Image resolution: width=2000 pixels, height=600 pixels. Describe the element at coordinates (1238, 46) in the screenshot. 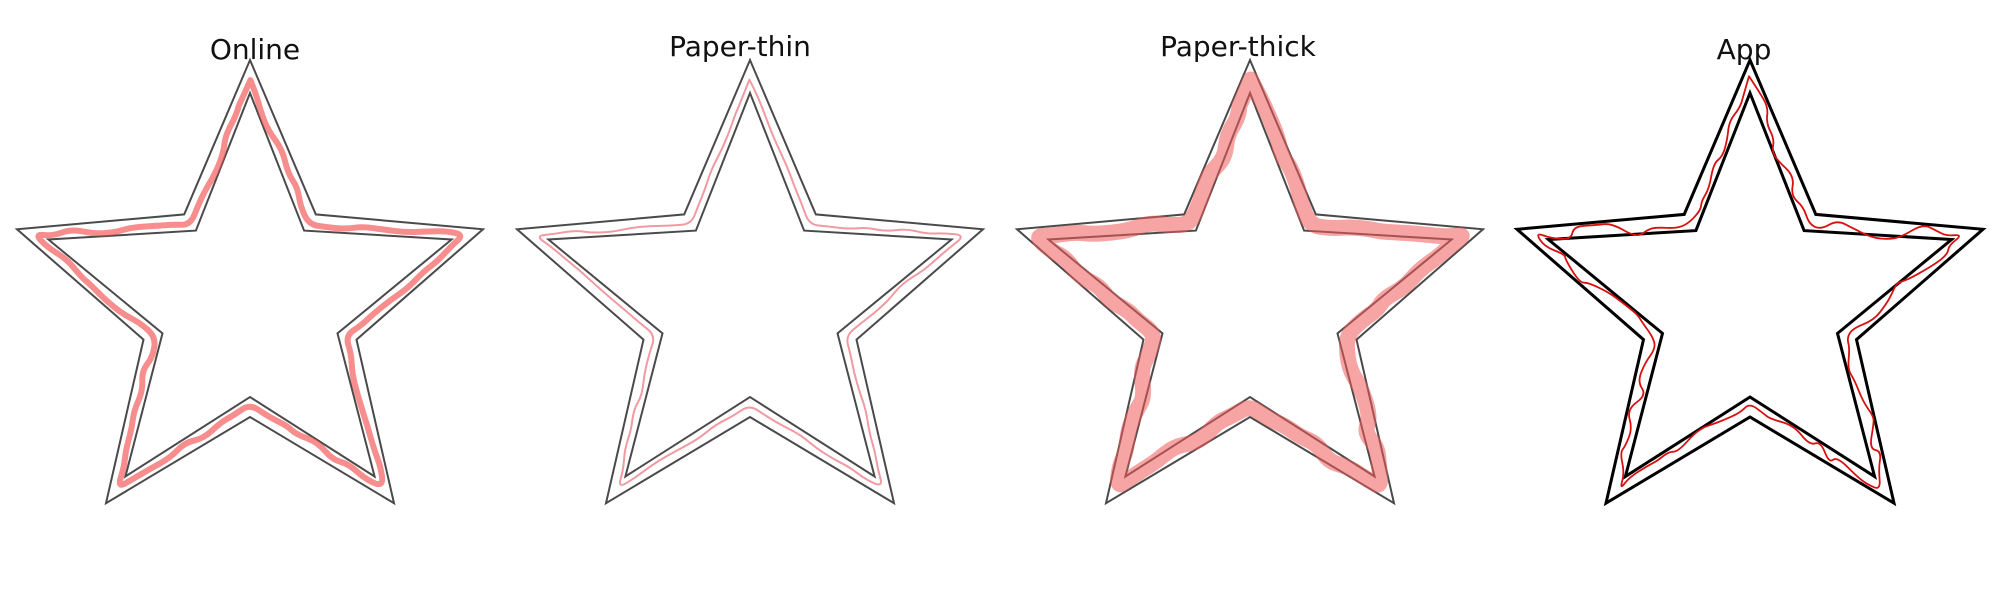

I see `panel-title: Paper-thick` at that location.